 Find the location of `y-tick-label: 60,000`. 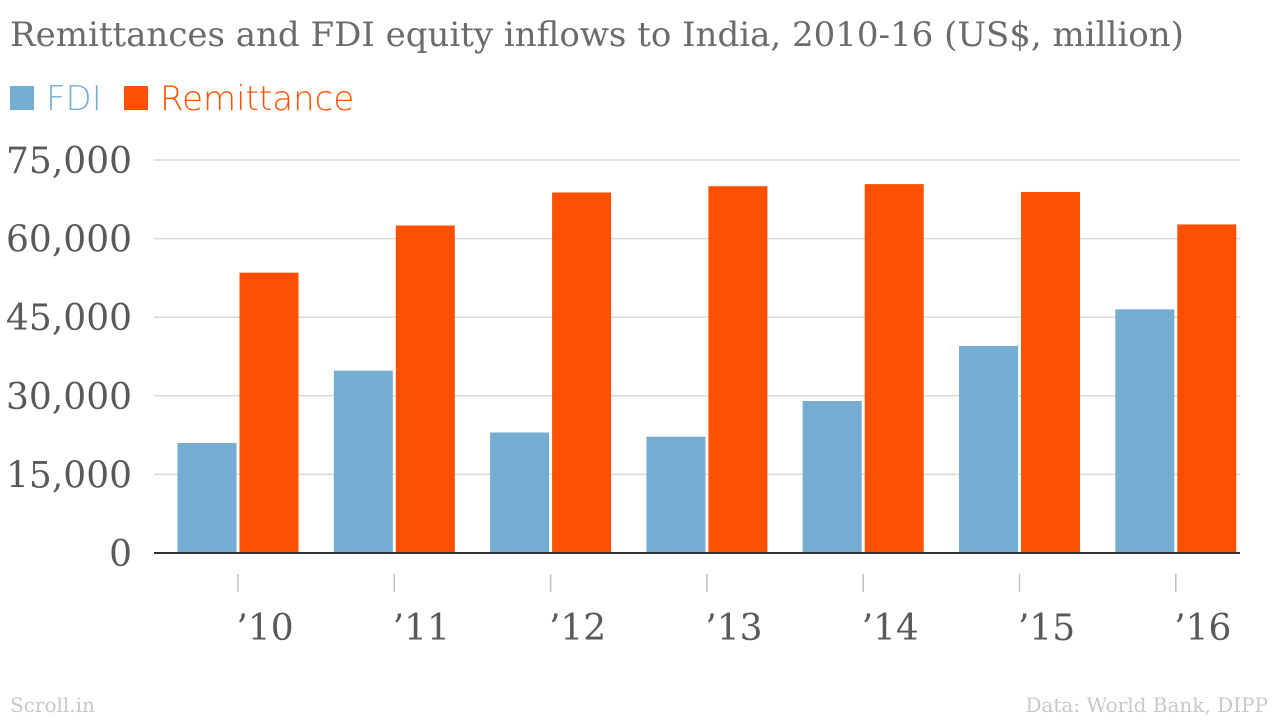

y-tick-label: 60,000 is located at coordinates (69, 240).